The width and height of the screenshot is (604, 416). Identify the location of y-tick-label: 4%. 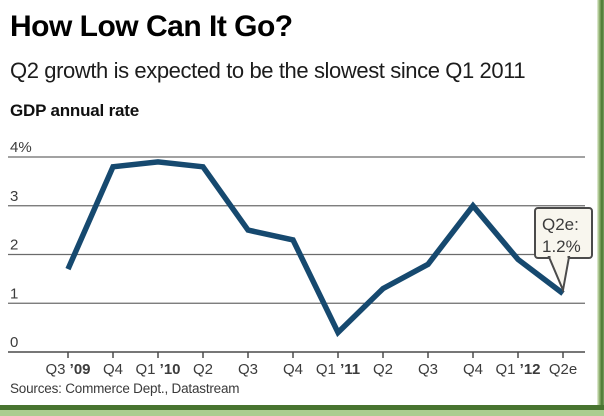
(21, 147).